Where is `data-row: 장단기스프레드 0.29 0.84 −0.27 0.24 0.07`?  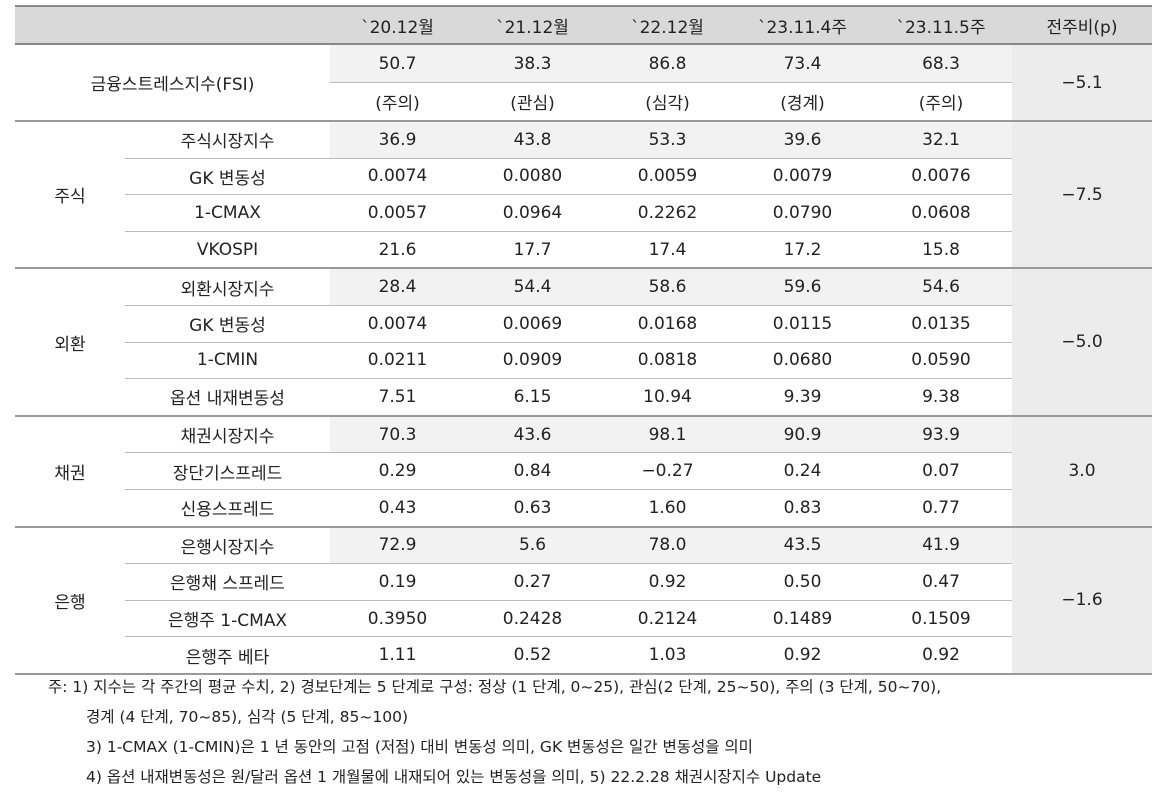
data-row: 장단기스프레드 0.29 0.84 −0.27 0.24 0.07 is located at coordinates (583, 471).